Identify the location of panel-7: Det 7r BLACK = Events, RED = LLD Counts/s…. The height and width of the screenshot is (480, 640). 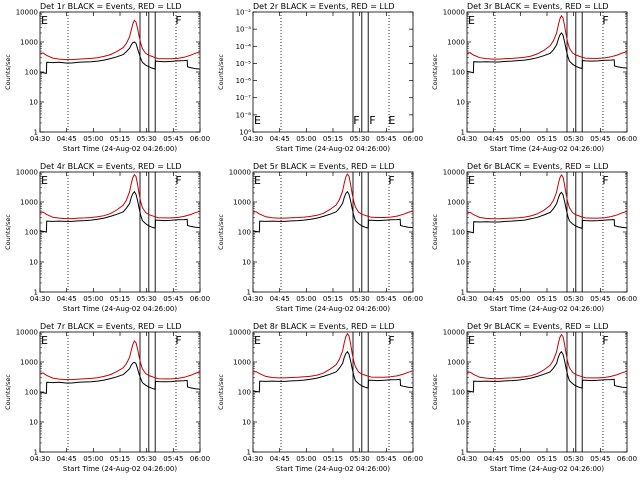
(107, 397).